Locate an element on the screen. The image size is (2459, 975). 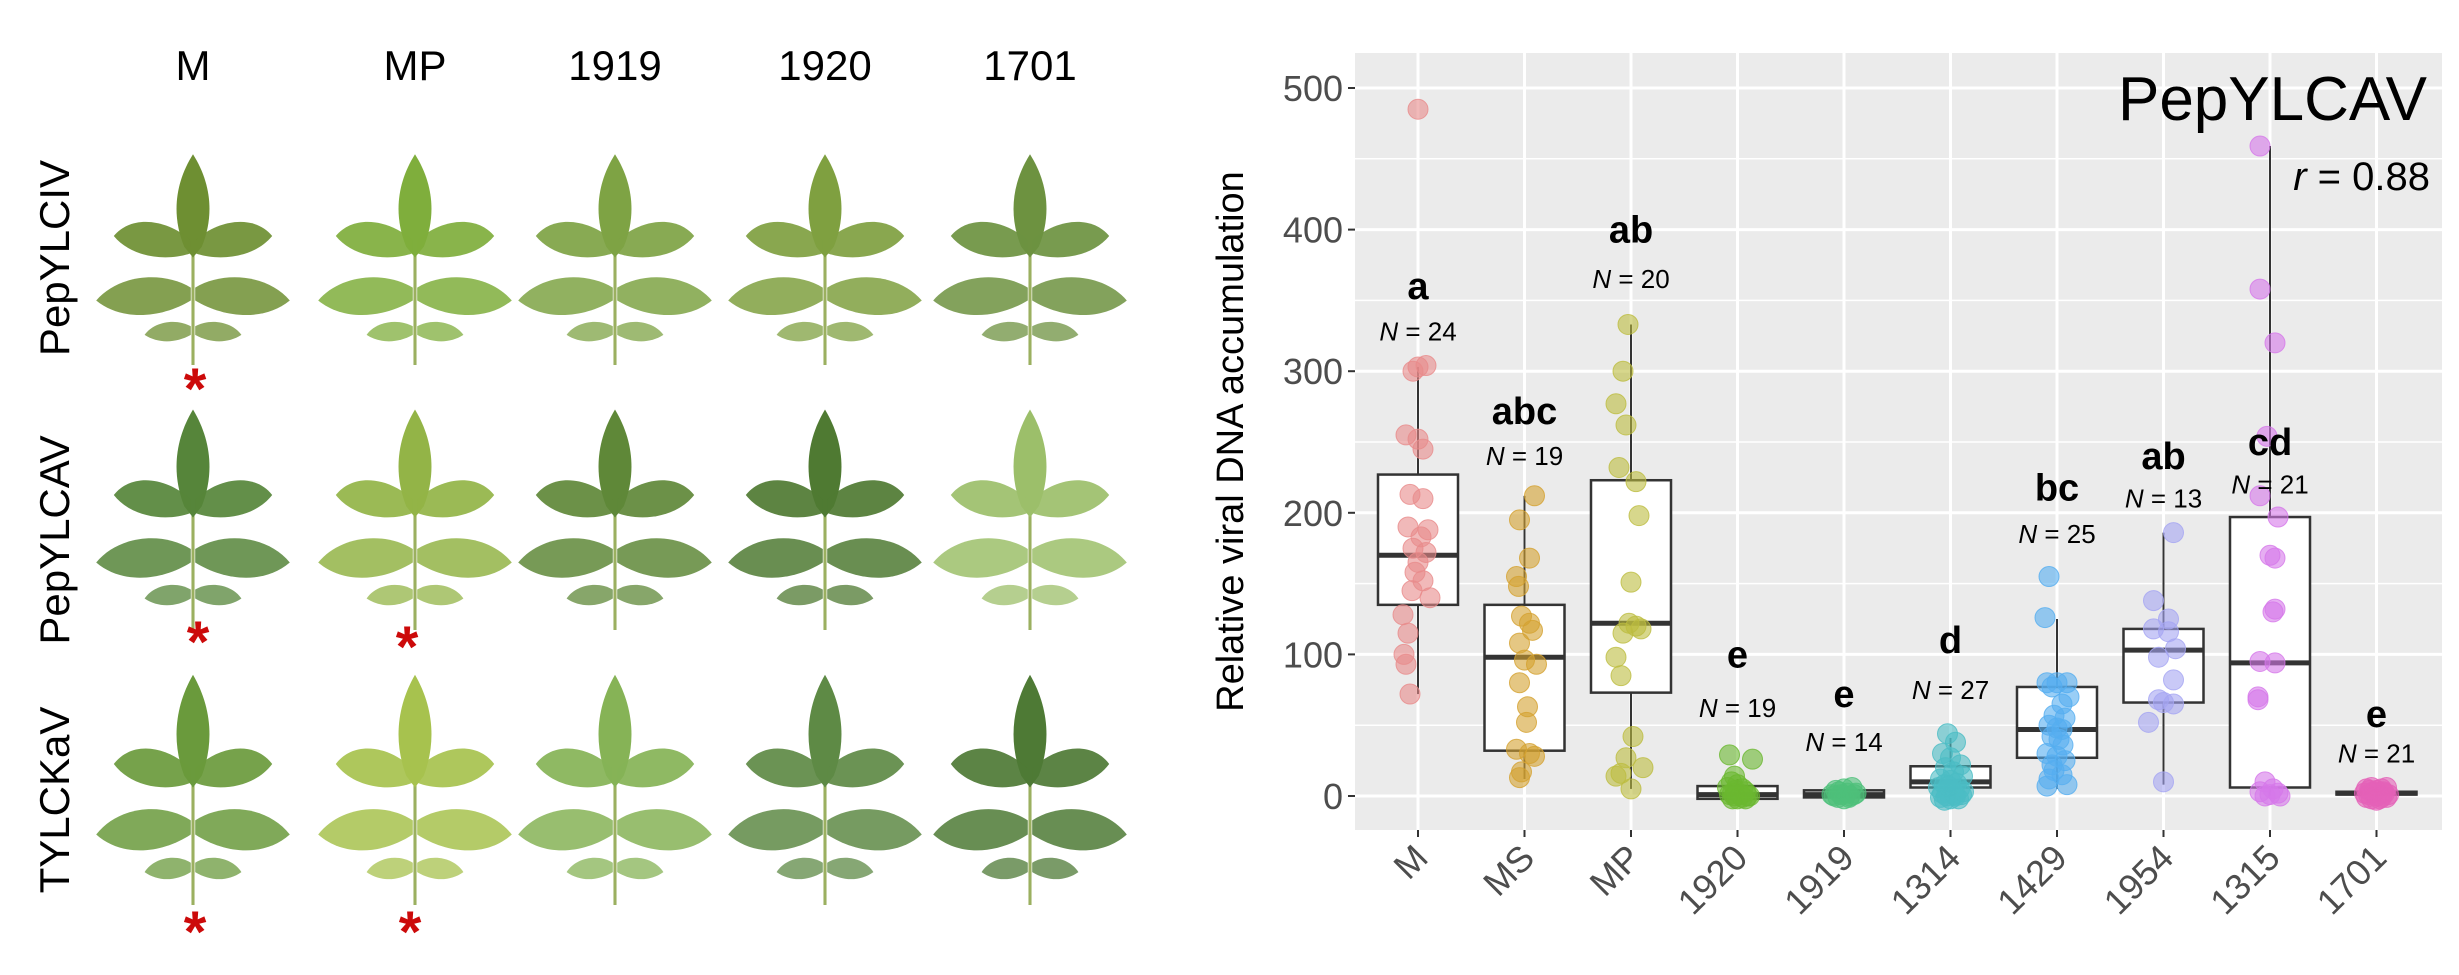
x-tick-label-1314: 1314 is located at coordinates (1926, 880).